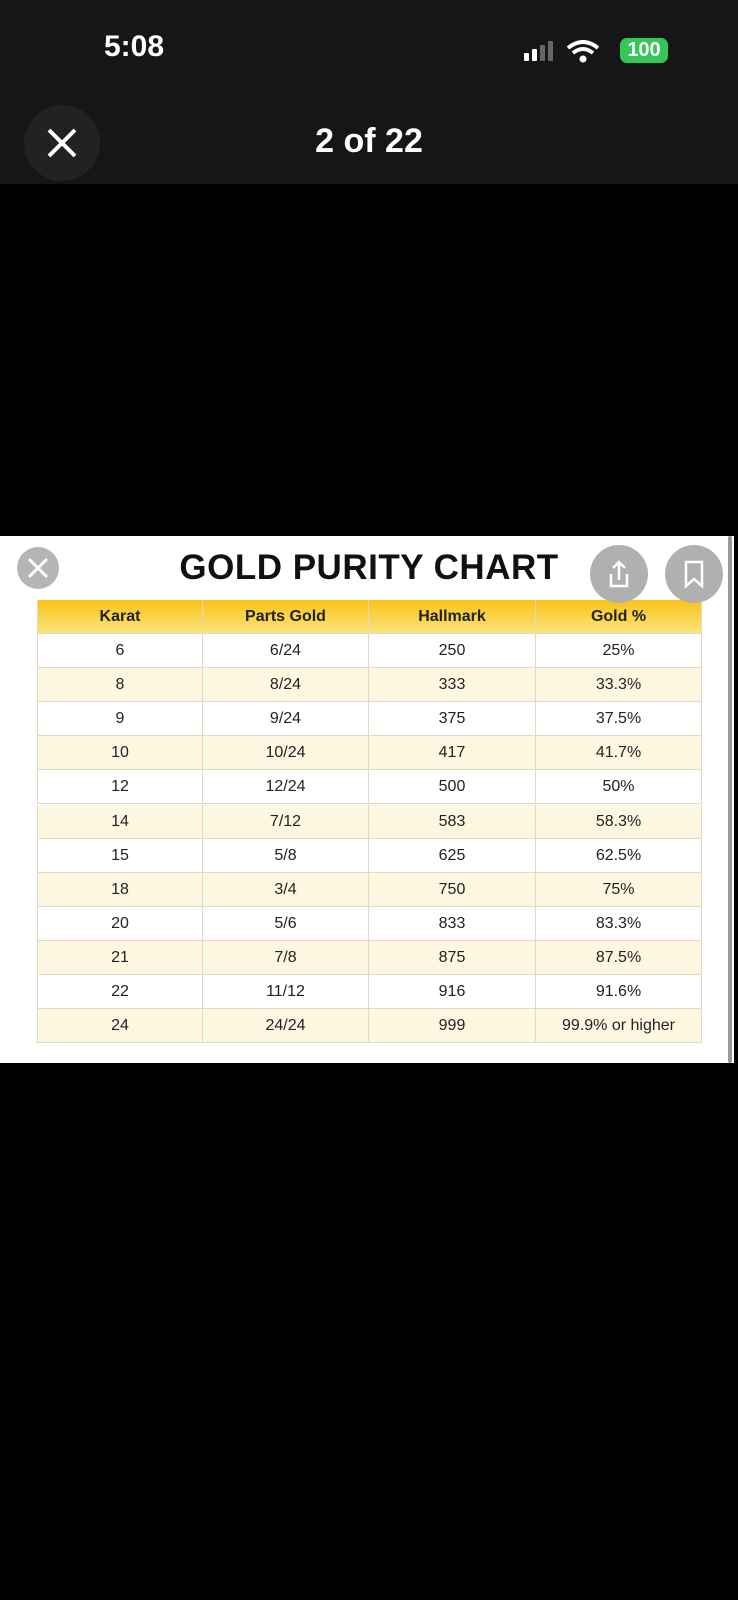 The width and height of the screenshot is (738, 1600). Describe the element at coordinates (619, 719) in the screenshot. I see `table-cell: 37.5%` at that location.